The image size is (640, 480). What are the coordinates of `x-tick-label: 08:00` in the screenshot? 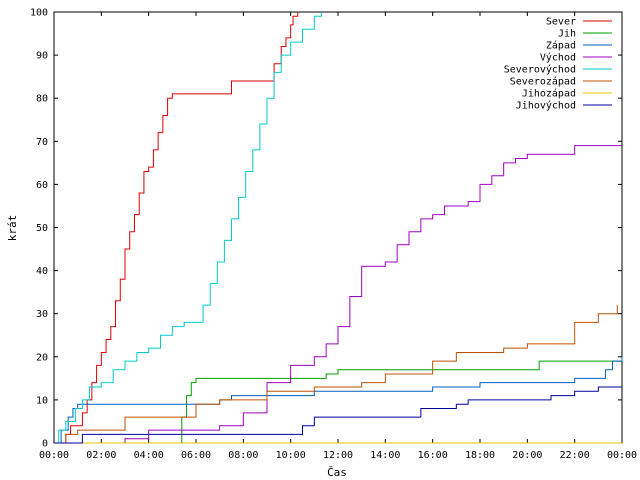 It's located at (243, 455).